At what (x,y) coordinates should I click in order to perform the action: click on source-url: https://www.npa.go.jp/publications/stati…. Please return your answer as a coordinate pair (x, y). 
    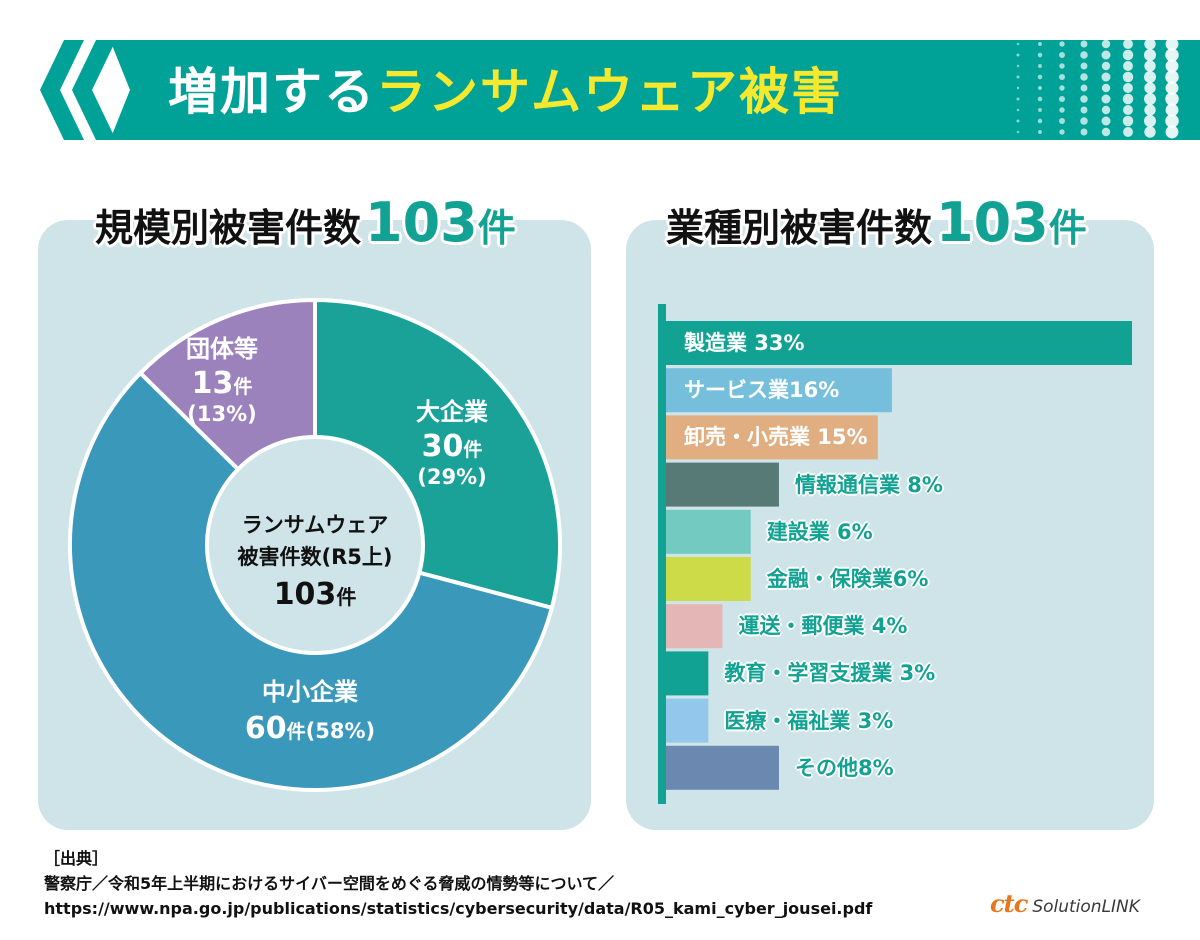
    Looking at the image, I should click on (458, 908).